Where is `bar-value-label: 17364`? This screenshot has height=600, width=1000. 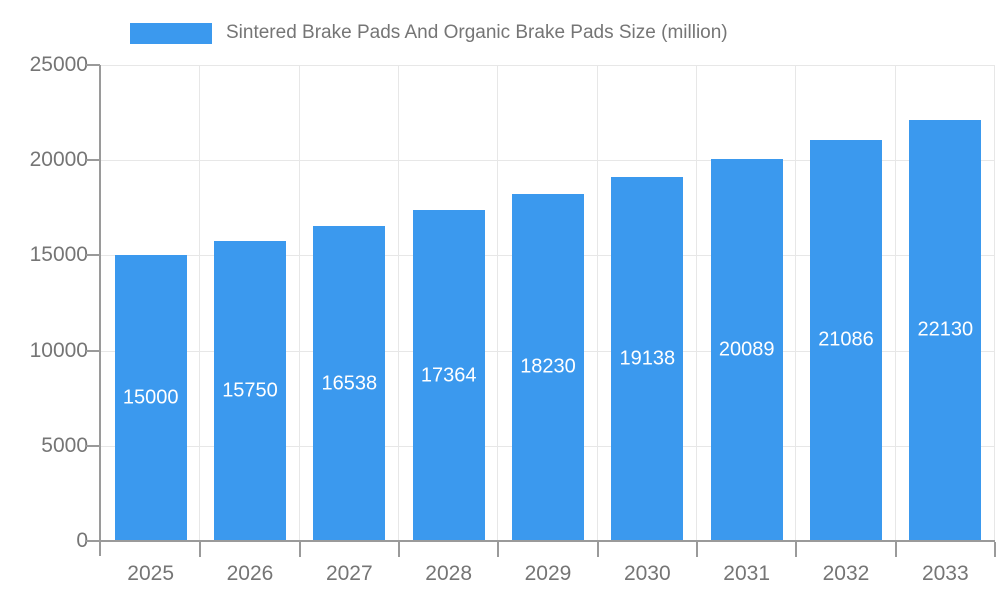 bar-value-label: 17364 is located at coordinates (448, 375).